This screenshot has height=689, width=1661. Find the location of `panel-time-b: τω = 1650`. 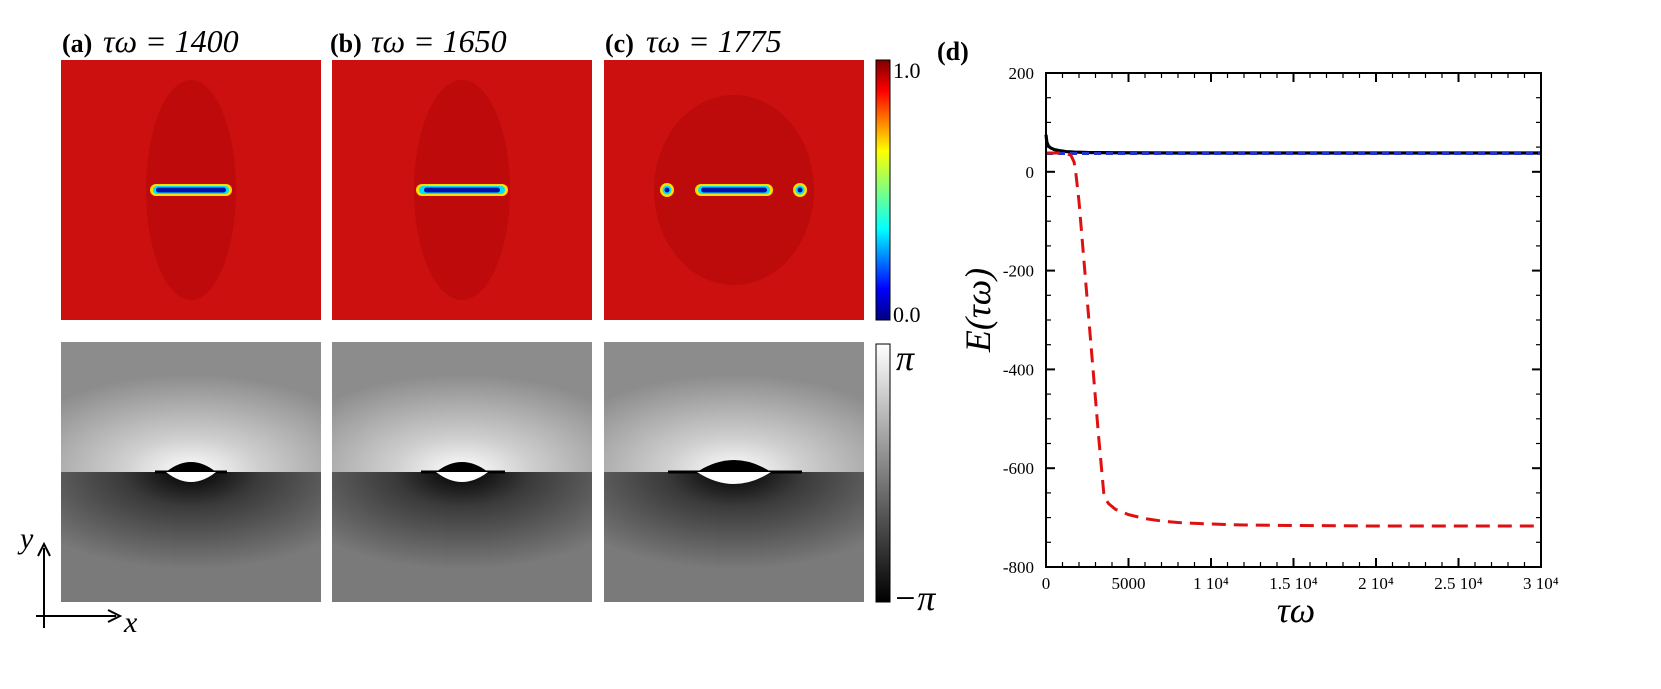

panel-time-b: τω = 1650 is located at coordinates (439, 41).